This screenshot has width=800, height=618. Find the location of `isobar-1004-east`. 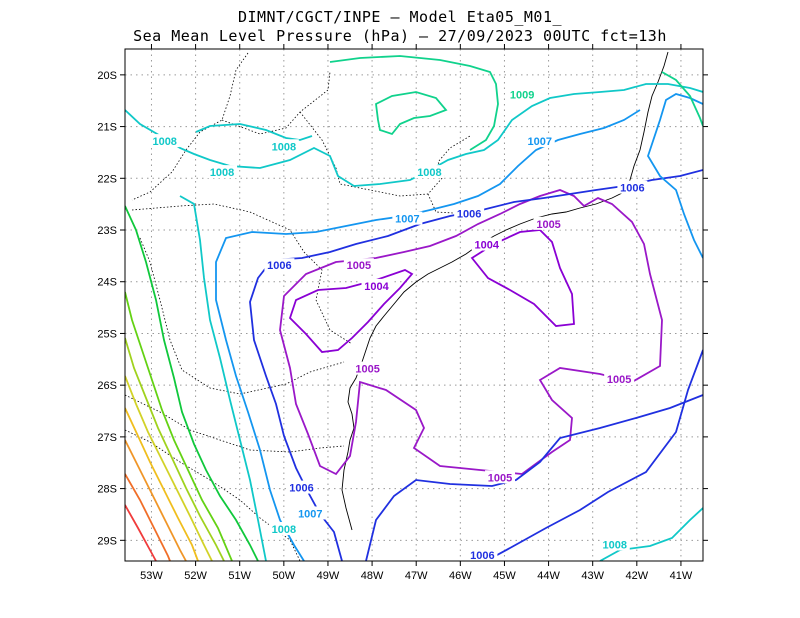

isobar-1004-east is located at coordinates (522, 278).